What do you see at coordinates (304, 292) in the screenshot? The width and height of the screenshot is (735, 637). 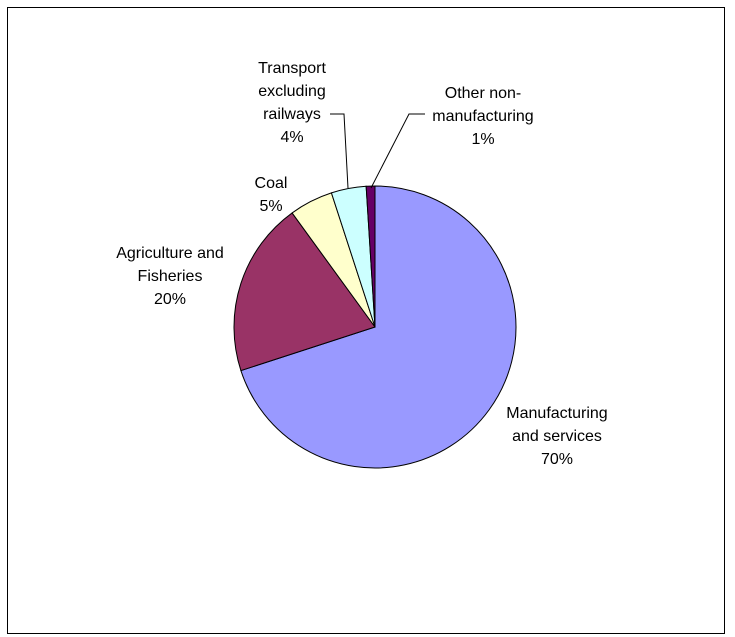 I see `pie-slice-agriculture-and-fisheries` at bounding box center [304, 292].